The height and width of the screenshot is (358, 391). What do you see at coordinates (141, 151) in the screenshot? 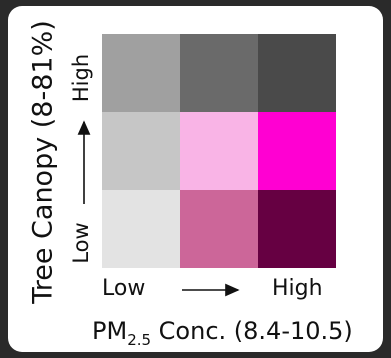
I see `heatmap-cell-low-medium` at bounding box center [141, 151].